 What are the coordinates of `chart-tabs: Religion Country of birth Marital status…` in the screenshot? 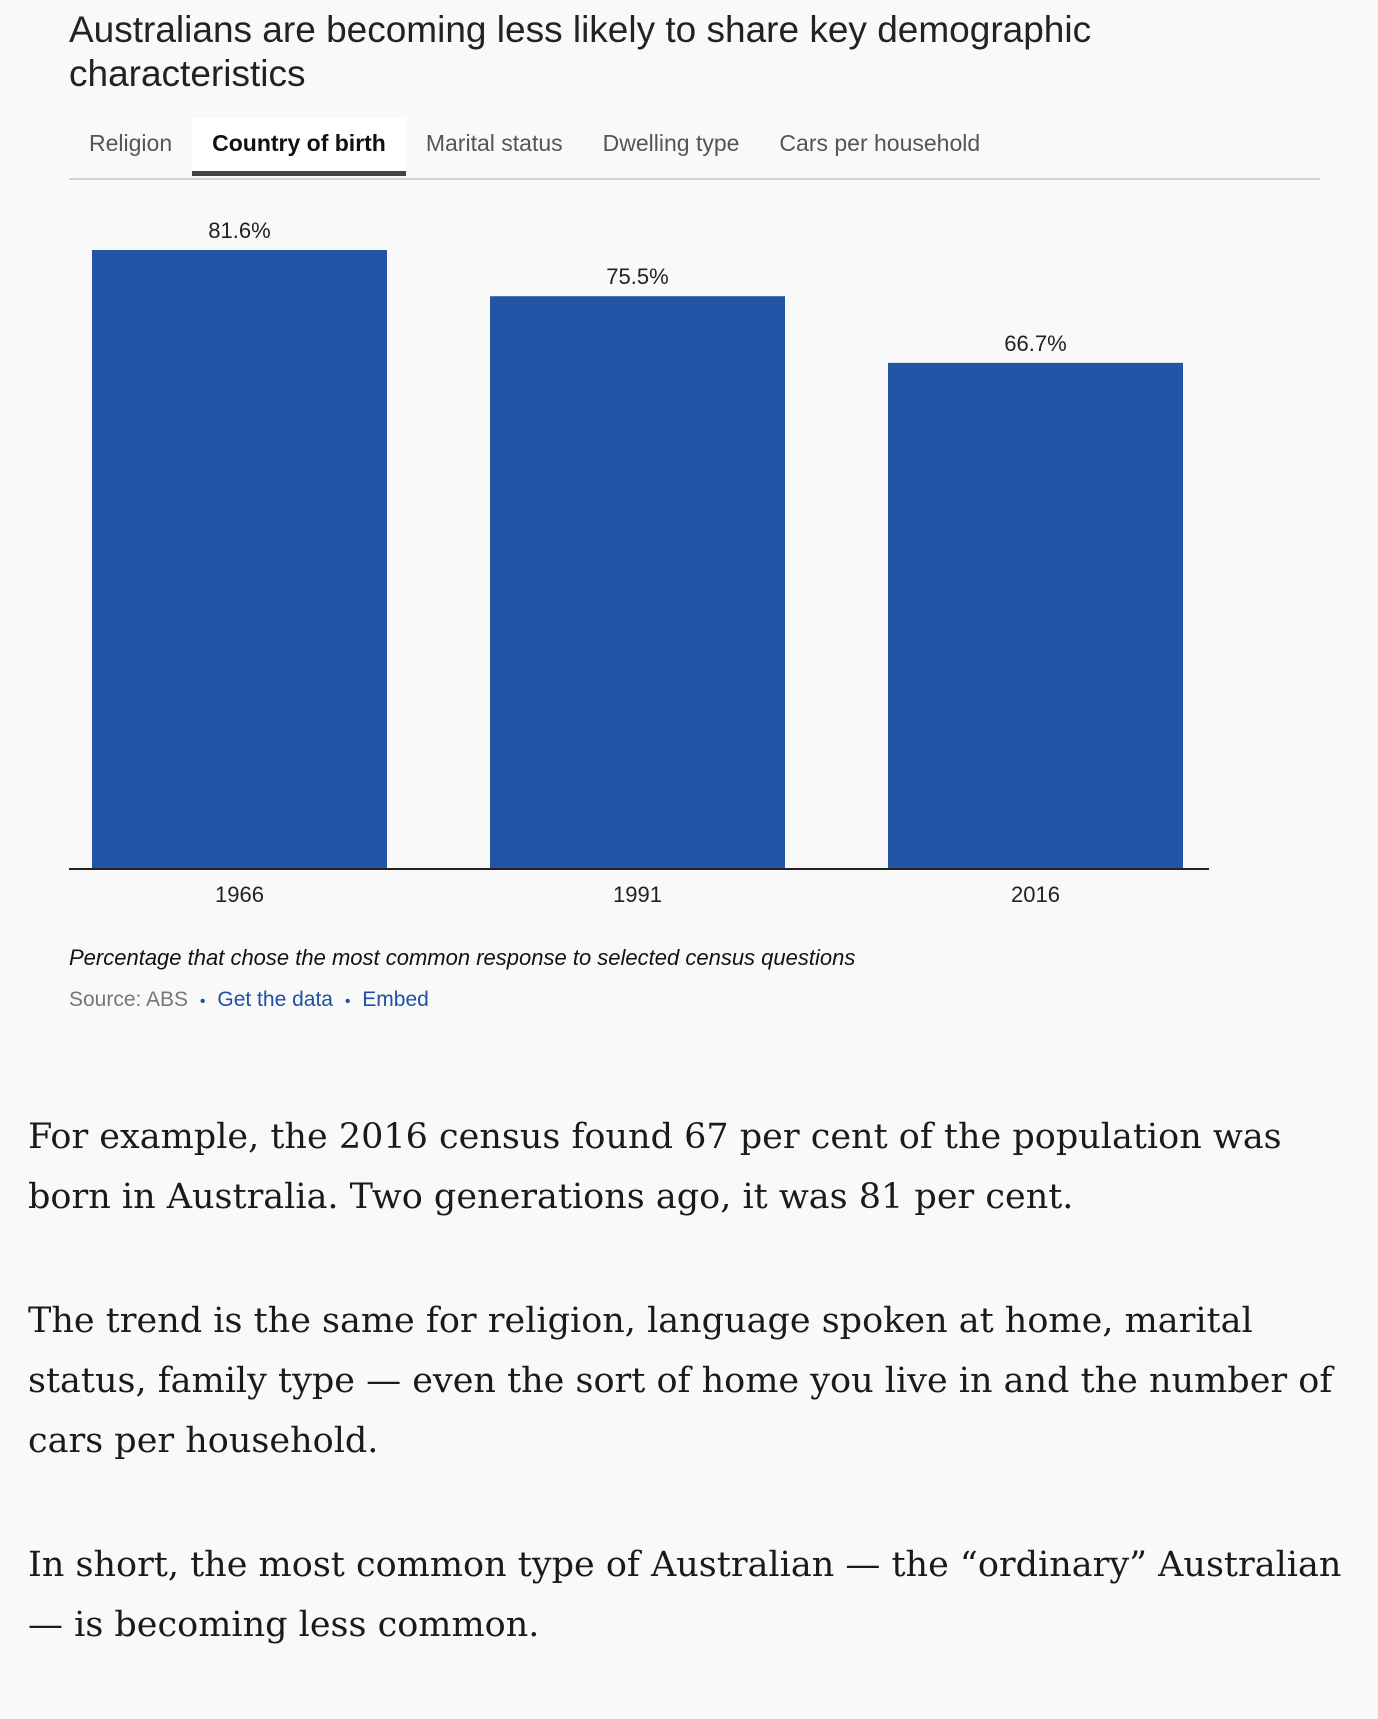 It's located at (694, 149).